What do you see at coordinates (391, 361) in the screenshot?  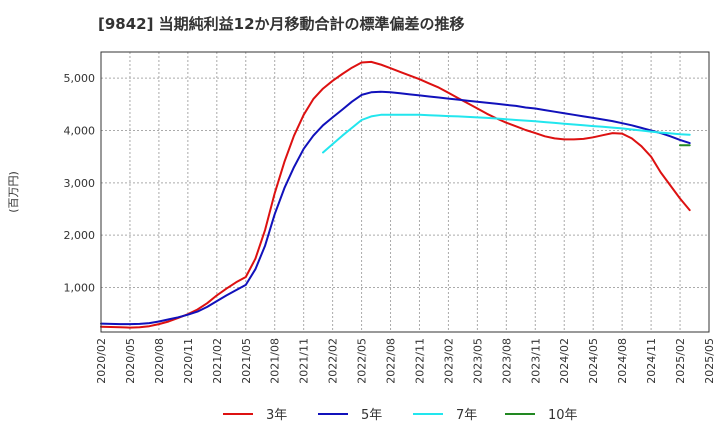 I see `x-tick-label: 2022/08` at bounding box center [391, 361].